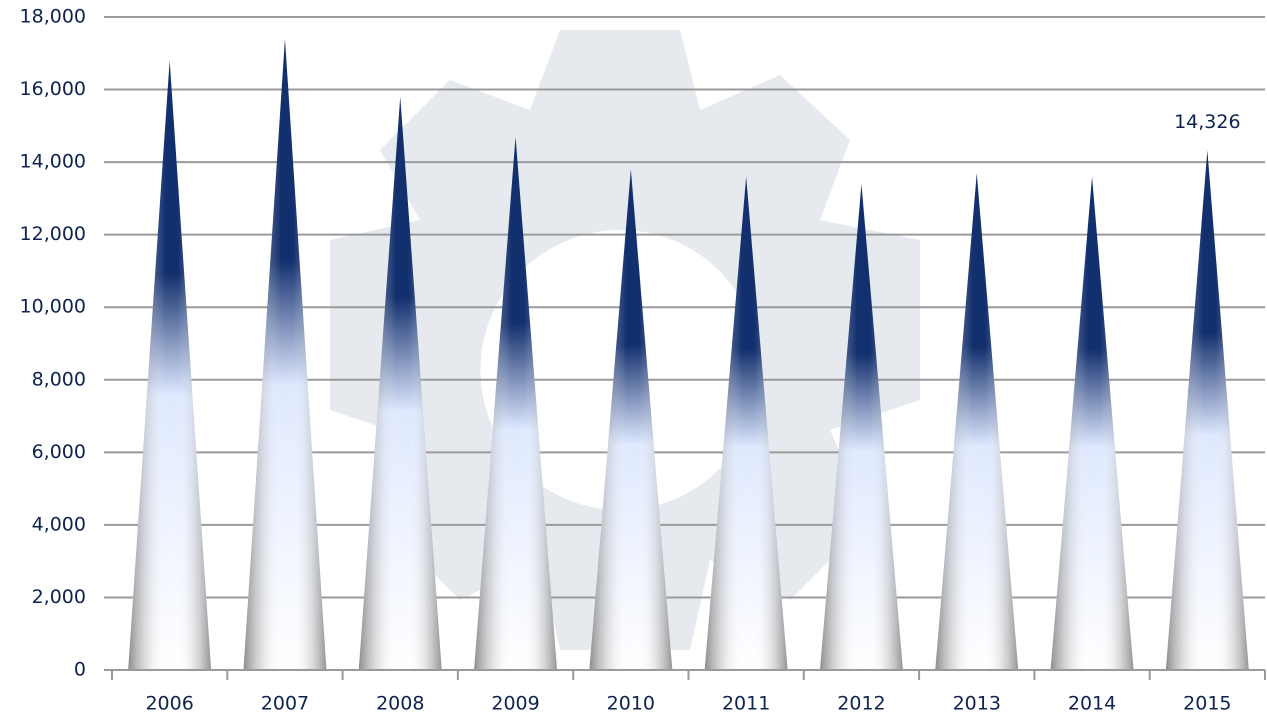 This screenshot has height=717, width=1267. Describe the element at coordinates (631, 704) in the screenshot. I see `x-tick-label: 2010` at that location.